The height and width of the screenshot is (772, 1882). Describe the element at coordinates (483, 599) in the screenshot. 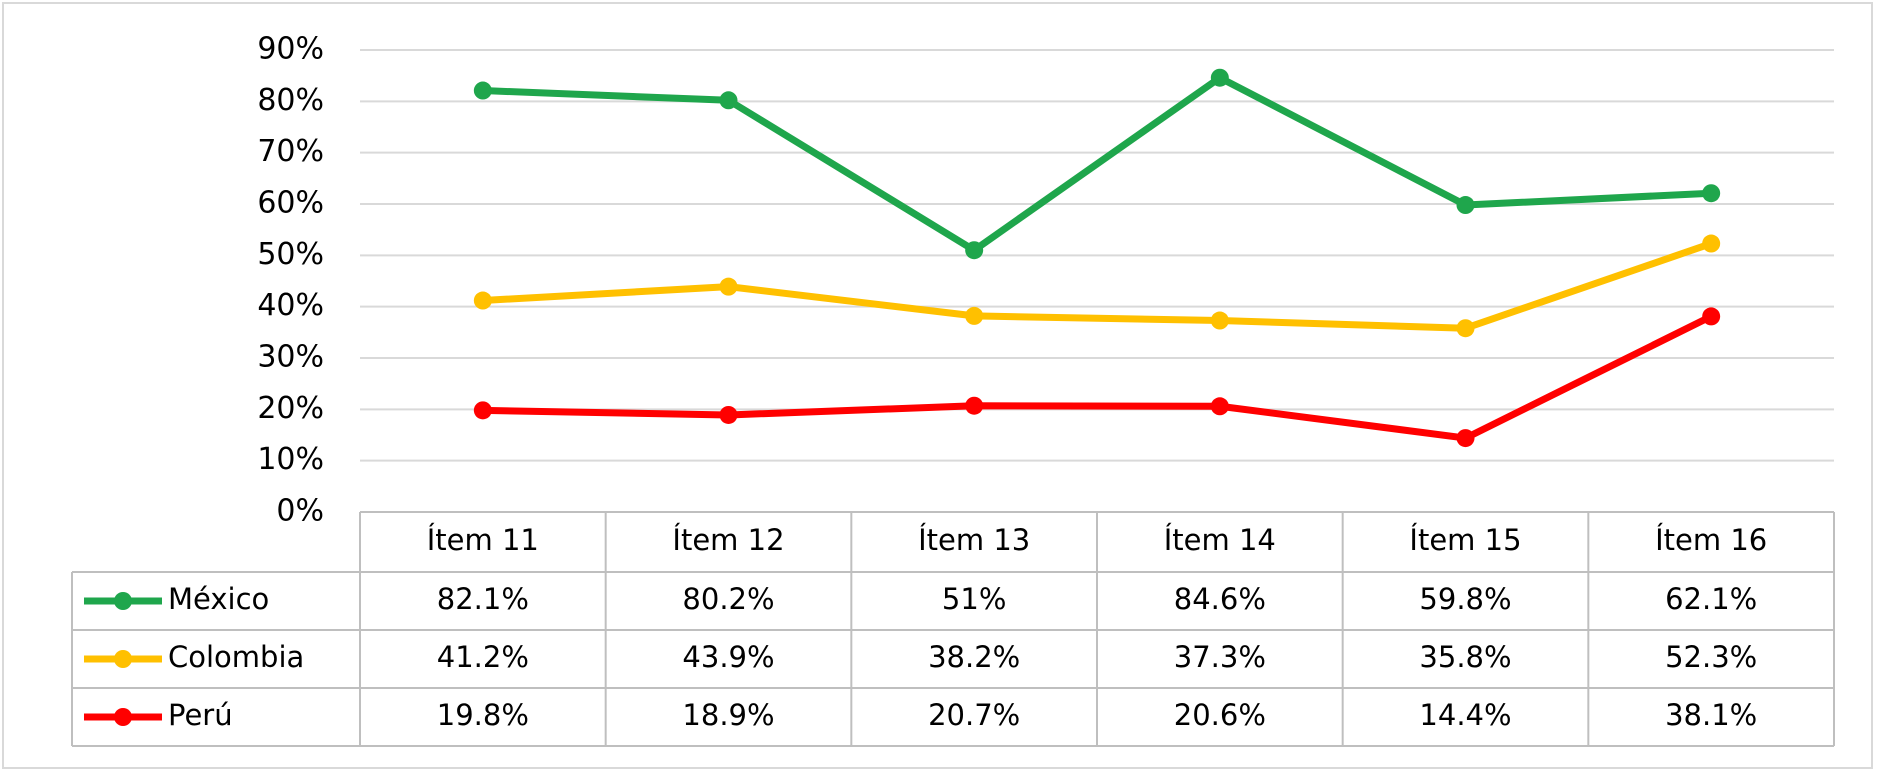

I see `table-value: 82.1%` at that location.